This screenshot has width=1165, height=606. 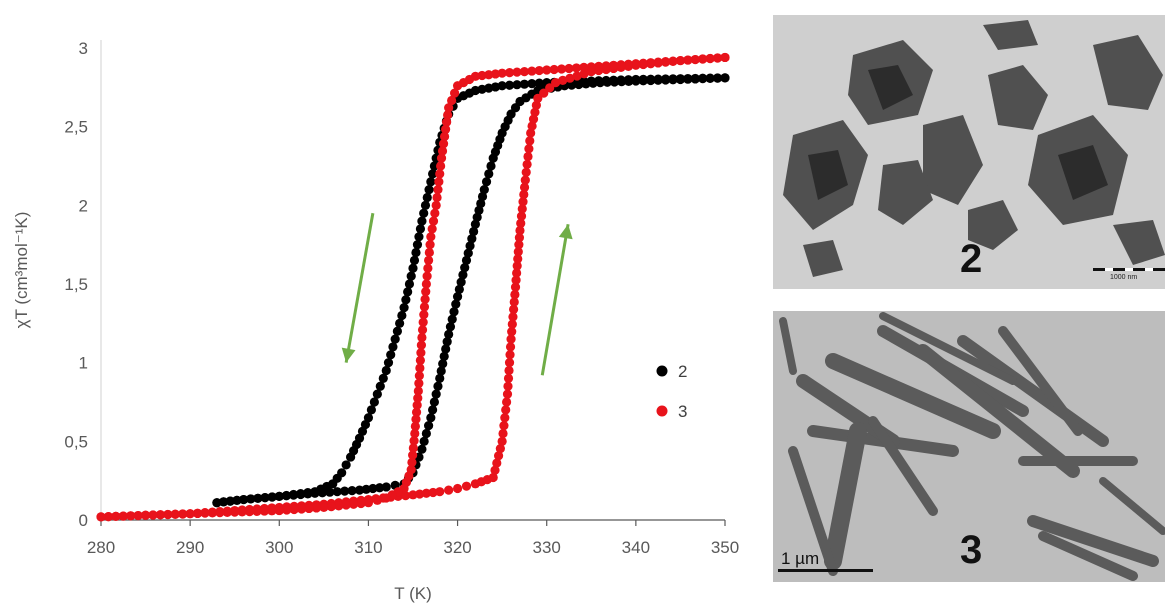 I want to click on panel-label-2: 2, so click(x=971, y=259).